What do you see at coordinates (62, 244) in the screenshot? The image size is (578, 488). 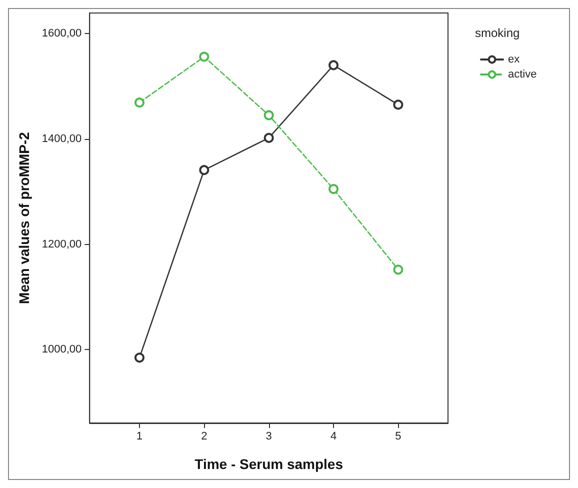 I see `y-tick-label: 1200,00` at bounding box center [62, 244].